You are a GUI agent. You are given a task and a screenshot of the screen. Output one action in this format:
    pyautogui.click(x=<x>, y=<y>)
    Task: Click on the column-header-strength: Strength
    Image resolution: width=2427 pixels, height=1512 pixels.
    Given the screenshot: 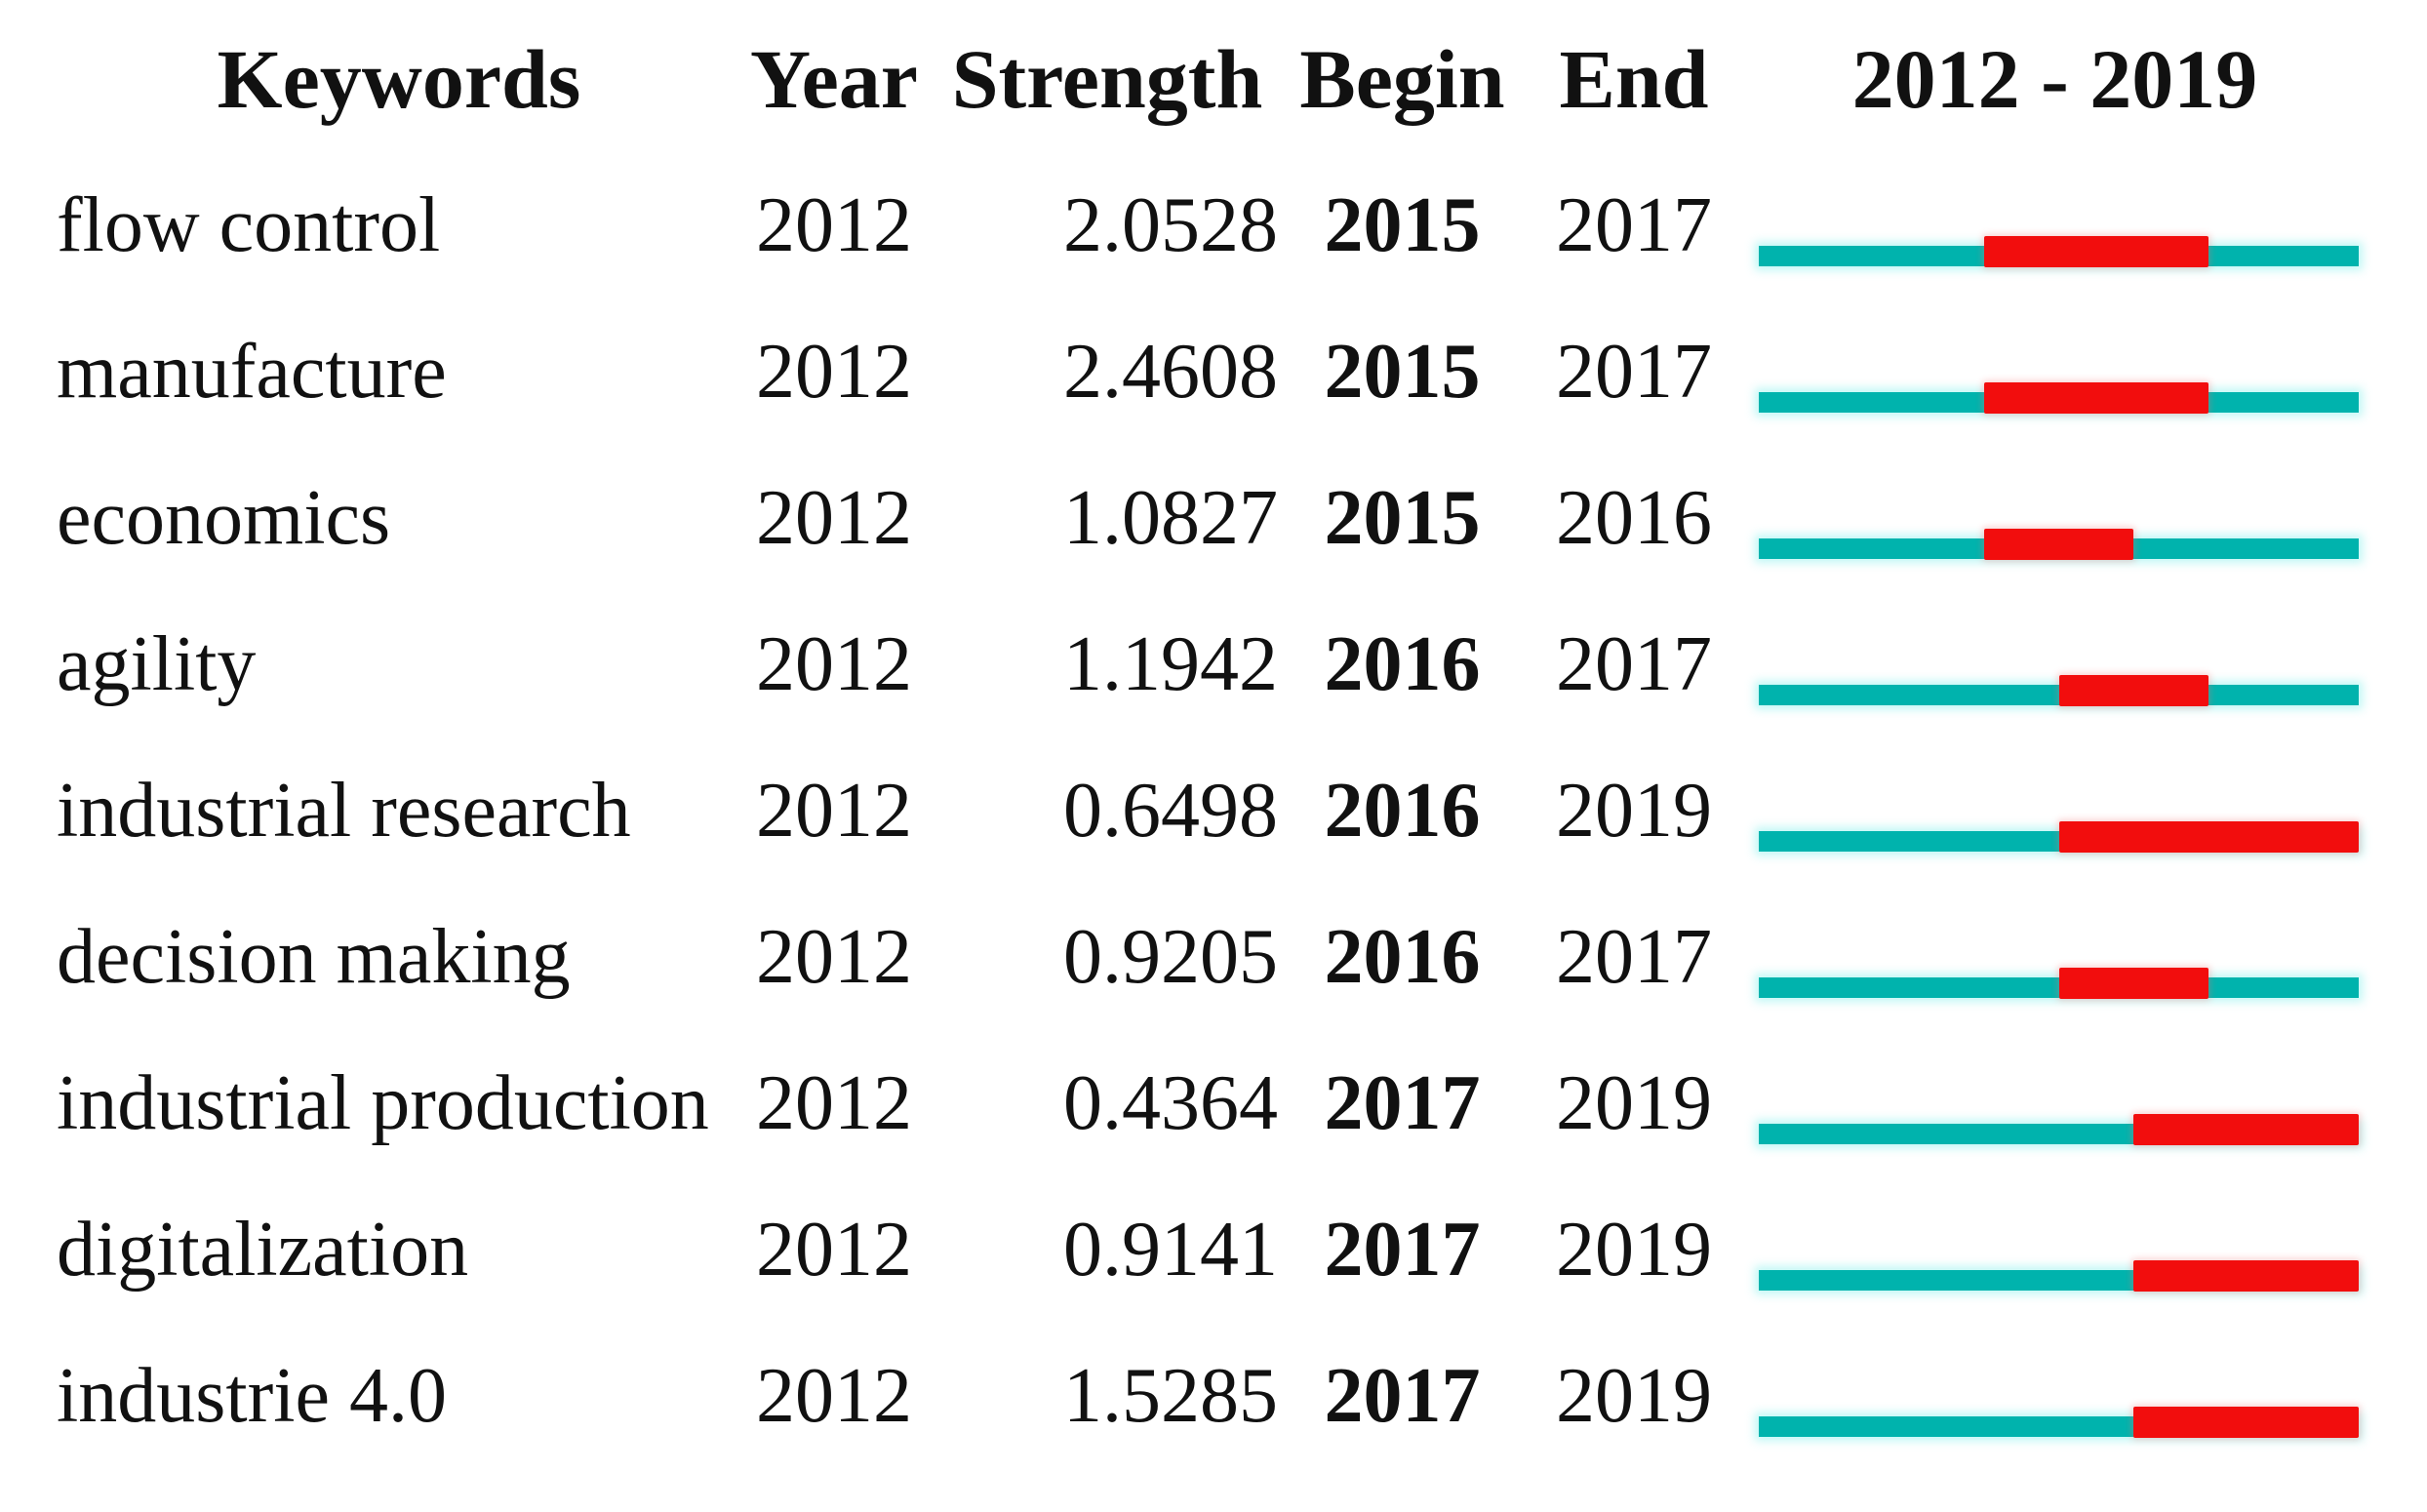 What is the action you would take?
    pyautogui.click(x=1107, y=79)
    